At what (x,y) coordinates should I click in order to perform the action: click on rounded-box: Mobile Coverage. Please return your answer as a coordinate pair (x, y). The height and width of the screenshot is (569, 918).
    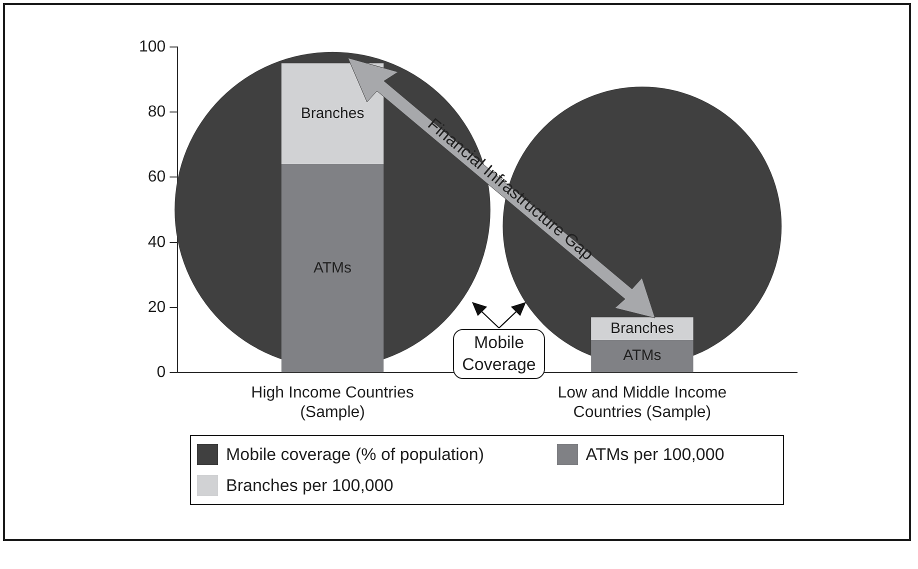
    Looking at the image, I should click on (499, 354).